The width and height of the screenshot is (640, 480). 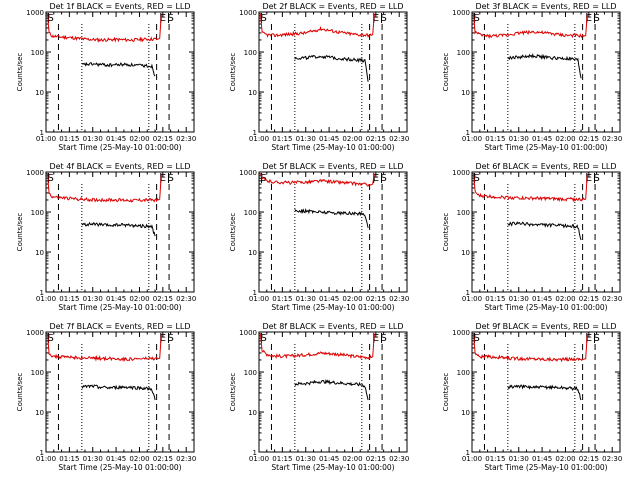 What do you see at coordinates (119, 326) in the screenshot?
I see `panel-title: Det 7f BLACK = Events, RED = LLD` at bounding box center [119, 326].